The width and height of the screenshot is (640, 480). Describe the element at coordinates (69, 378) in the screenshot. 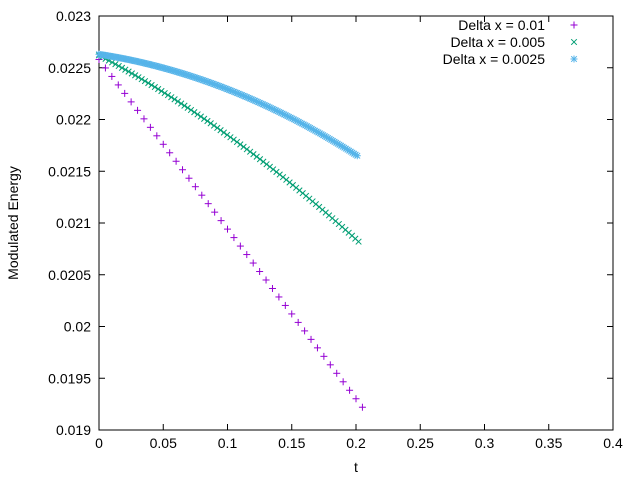

I see `y-tick-label: 0.0195` at that location.